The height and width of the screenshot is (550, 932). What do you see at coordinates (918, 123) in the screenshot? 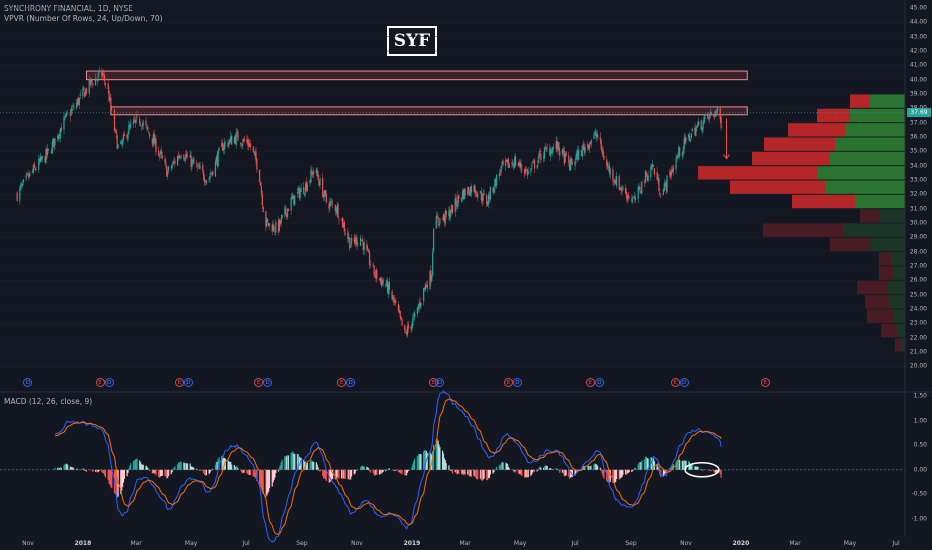
I see `price-tick-label: 37.00` at bounding box center [918, 123].